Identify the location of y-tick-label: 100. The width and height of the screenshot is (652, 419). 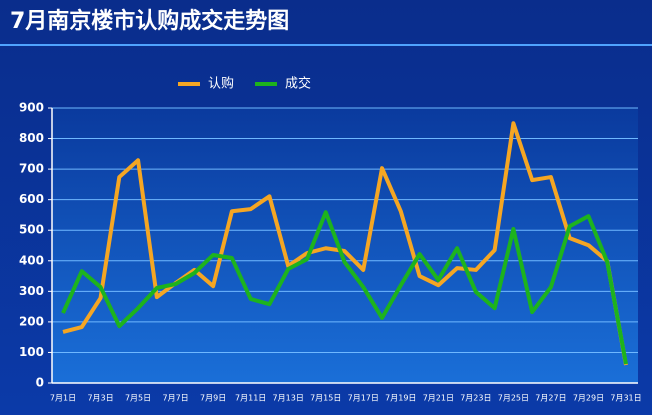
(31, 352).